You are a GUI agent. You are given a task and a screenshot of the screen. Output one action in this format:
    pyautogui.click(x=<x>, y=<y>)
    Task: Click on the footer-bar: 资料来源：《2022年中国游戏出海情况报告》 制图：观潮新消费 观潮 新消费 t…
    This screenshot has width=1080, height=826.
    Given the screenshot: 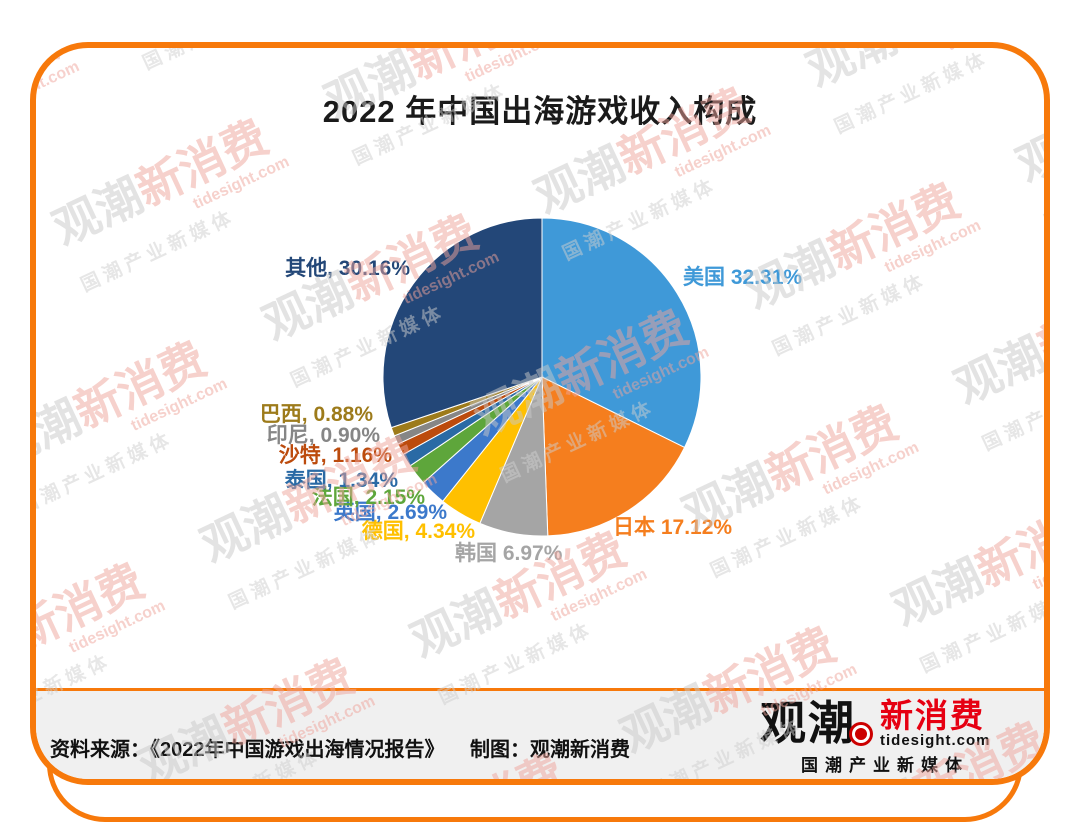 What is the action you would take?
    pyautogui.click(x=540, y=733)
    